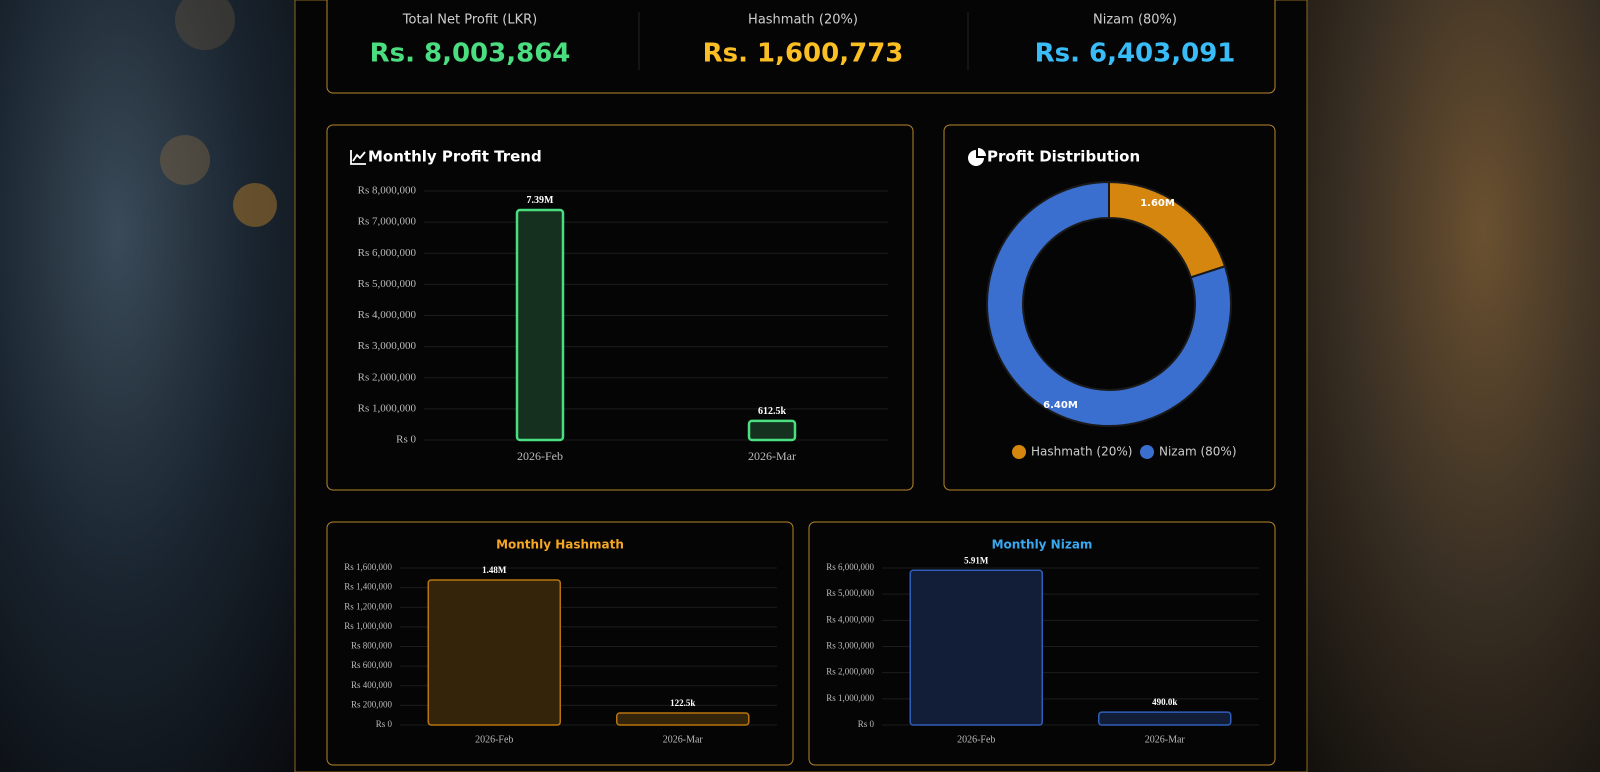 This screenshot has height=772, width=1600. What do you see at coordinates (372, 646) in the screenshot?
I see `y-tick-label: Rs 800,000` at bounding box center [372, 646].